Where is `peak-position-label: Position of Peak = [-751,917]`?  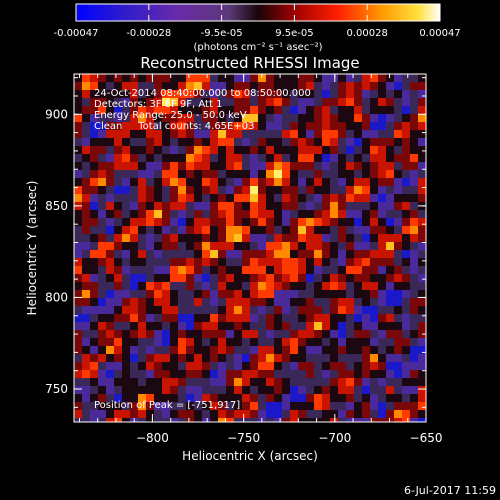 peak-position-label: Position of Peak = [-751,917] is located at coordinates (167, 405).